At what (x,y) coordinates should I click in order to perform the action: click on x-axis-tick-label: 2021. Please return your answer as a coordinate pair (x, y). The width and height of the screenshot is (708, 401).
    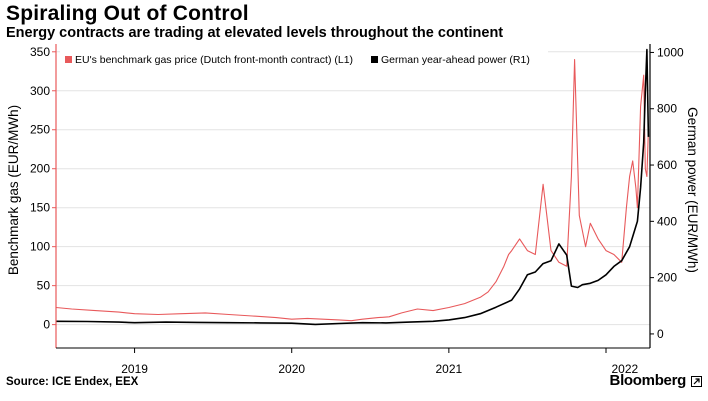
    Looking at the image, I should click on (449, 369).